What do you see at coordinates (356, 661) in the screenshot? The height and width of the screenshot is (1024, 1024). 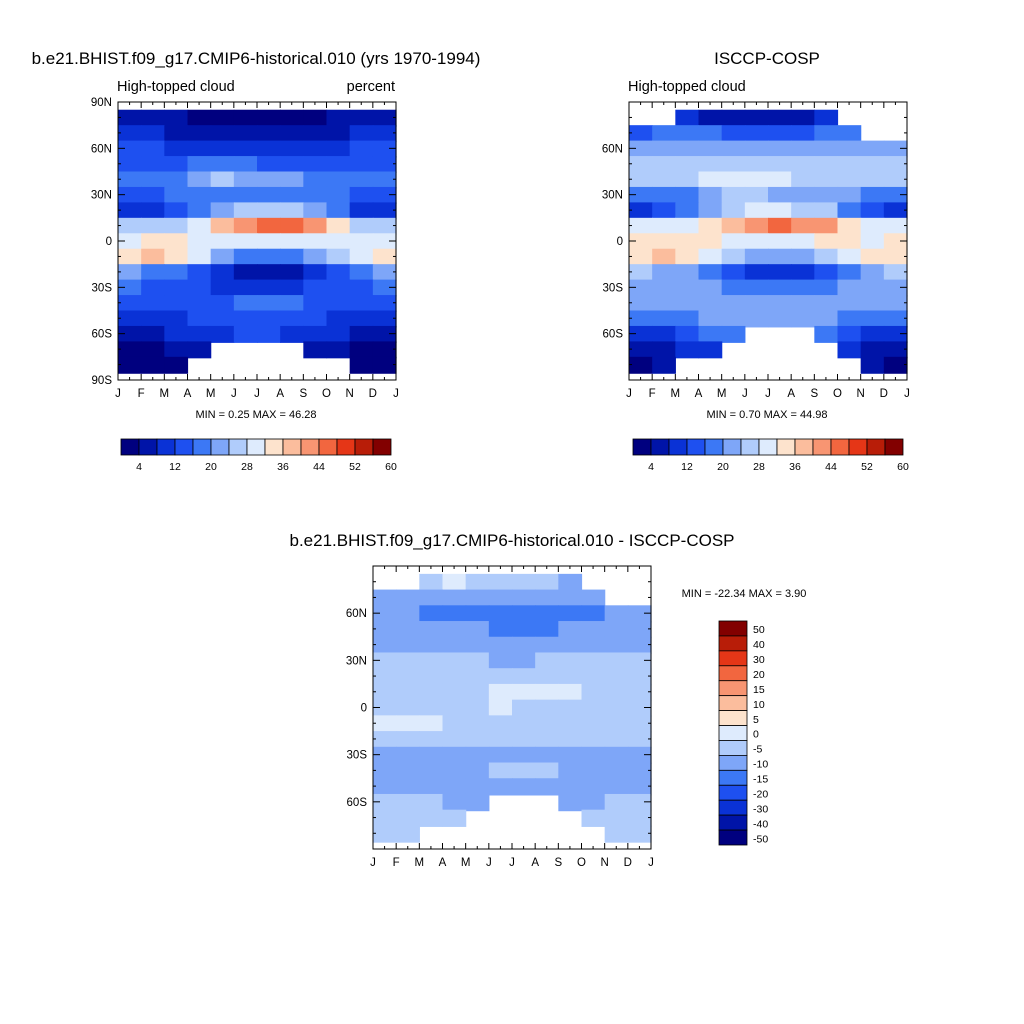 I see `diff-y-tick-label: 30N` at bounding box center [356, 661].